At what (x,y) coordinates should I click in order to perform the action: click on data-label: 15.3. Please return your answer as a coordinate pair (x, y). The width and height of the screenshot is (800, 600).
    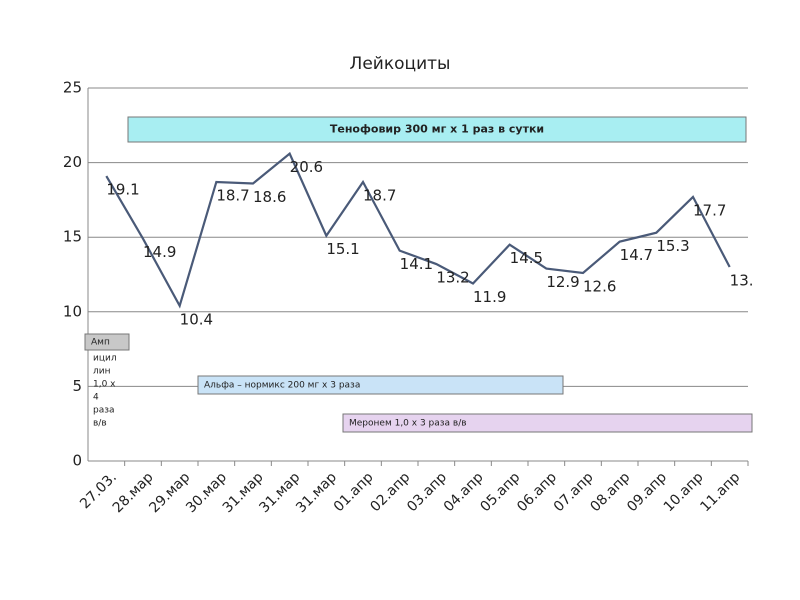
    Looking at the image, I should click on (672, 246).